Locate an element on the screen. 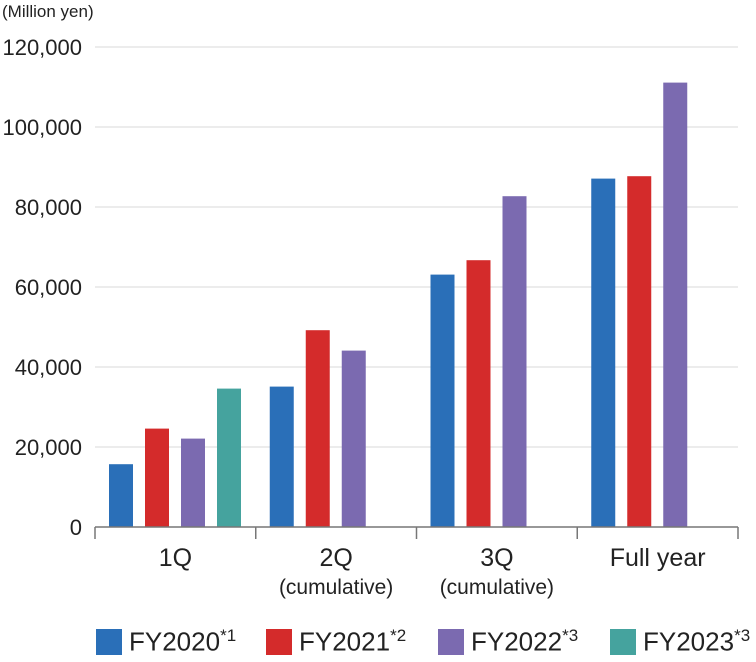  x-category-label: 1Q is located at coordinates (175, 558).